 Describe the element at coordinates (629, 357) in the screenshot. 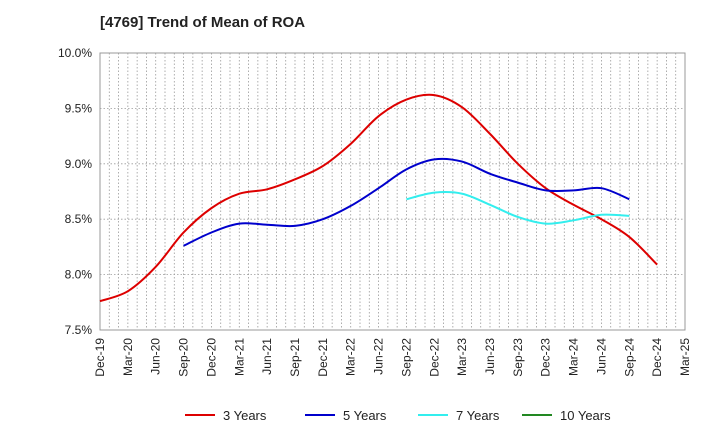

I see `x-tick-label: Sep-24` at that location.